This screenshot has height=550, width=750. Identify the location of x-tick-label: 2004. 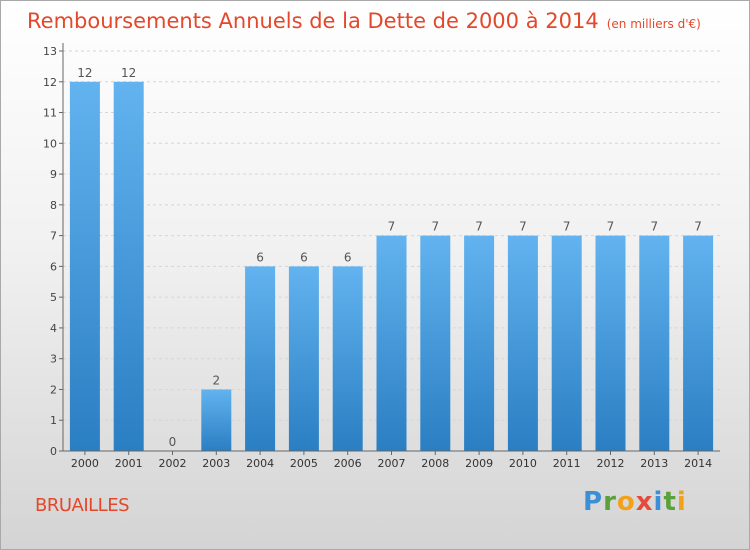
(260, 463).